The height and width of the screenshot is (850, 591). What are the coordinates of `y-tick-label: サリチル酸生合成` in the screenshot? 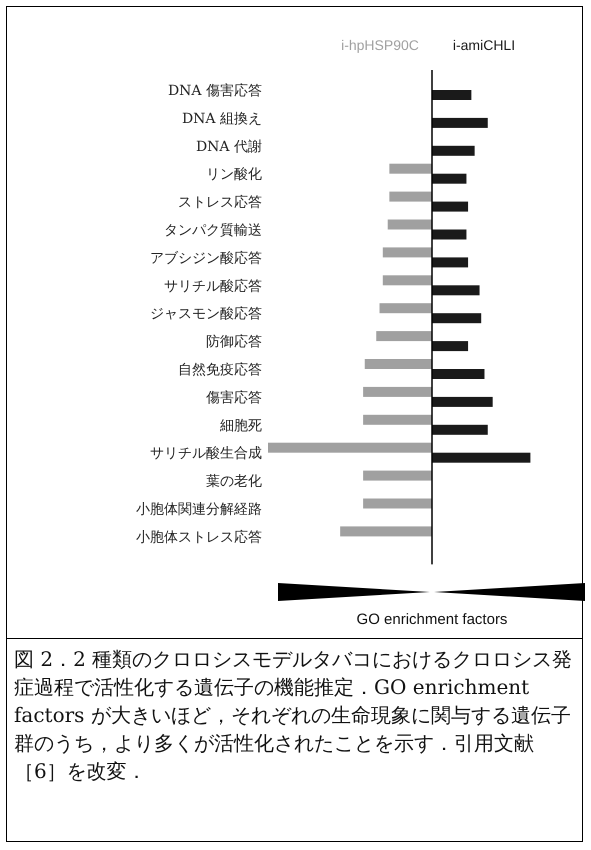 It's located at (206, 454).